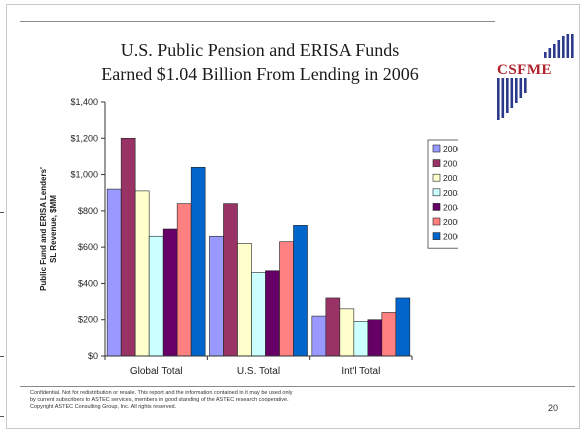 Image resolution: width=586 pixels, height=433 pixels. What do you see at coordinates (53, 229) in the screenshot?
I see `y-axis-label-line: SL Revenue, $MM` at bounding box center [53, 229].